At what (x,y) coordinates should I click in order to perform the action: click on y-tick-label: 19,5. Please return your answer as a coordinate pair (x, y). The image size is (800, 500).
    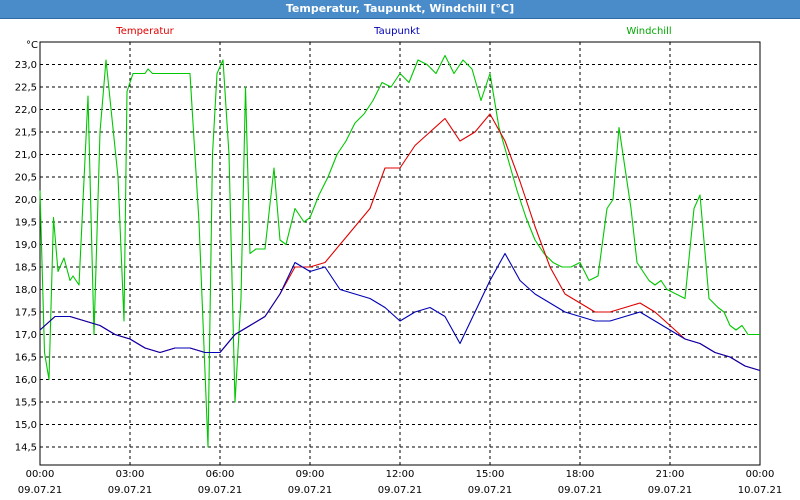
    Looking at the image, I should click on (26, 223).